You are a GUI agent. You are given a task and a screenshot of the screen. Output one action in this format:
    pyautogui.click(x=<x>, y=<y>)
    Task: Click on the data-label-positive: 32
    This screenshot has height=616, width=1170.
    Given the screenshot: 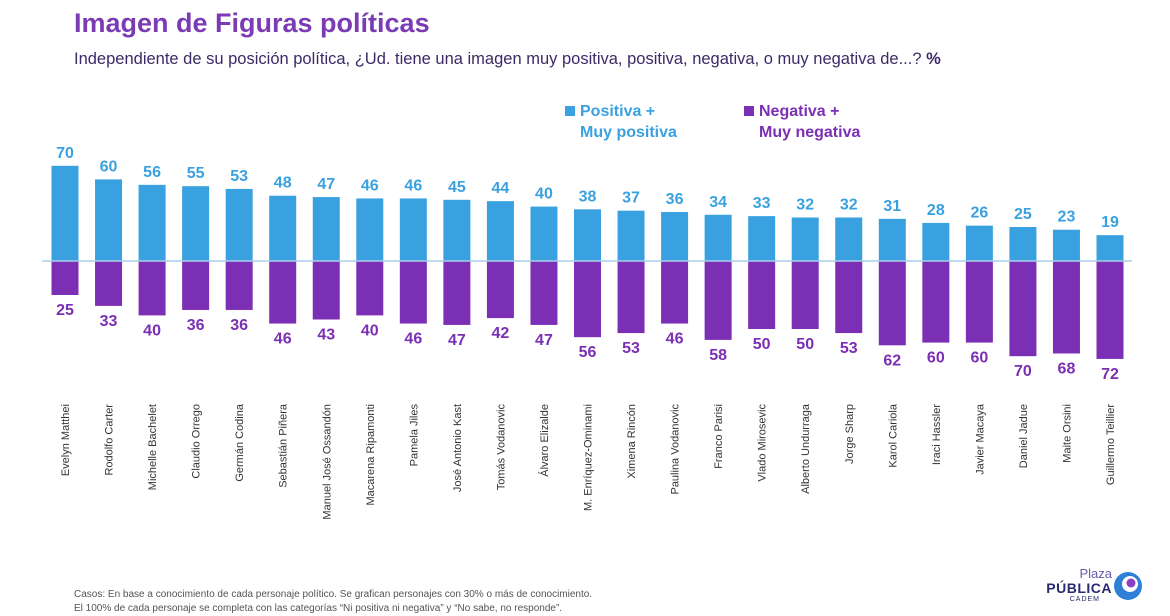 What is the action you would take?
    pyautogui.click(x=849, y=204)
    